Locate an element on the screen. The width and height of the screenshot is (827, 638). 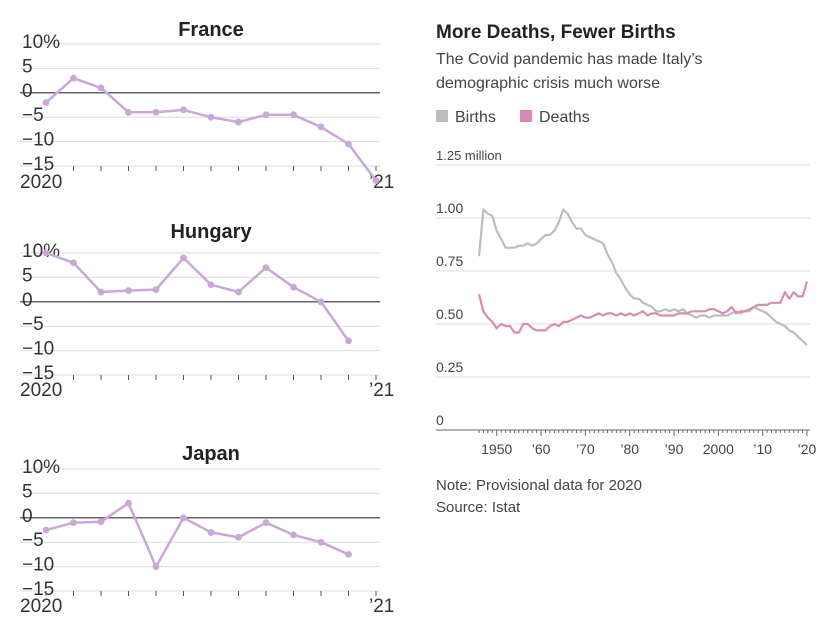
legend-swatch-births is located at coordinates (442, 116).